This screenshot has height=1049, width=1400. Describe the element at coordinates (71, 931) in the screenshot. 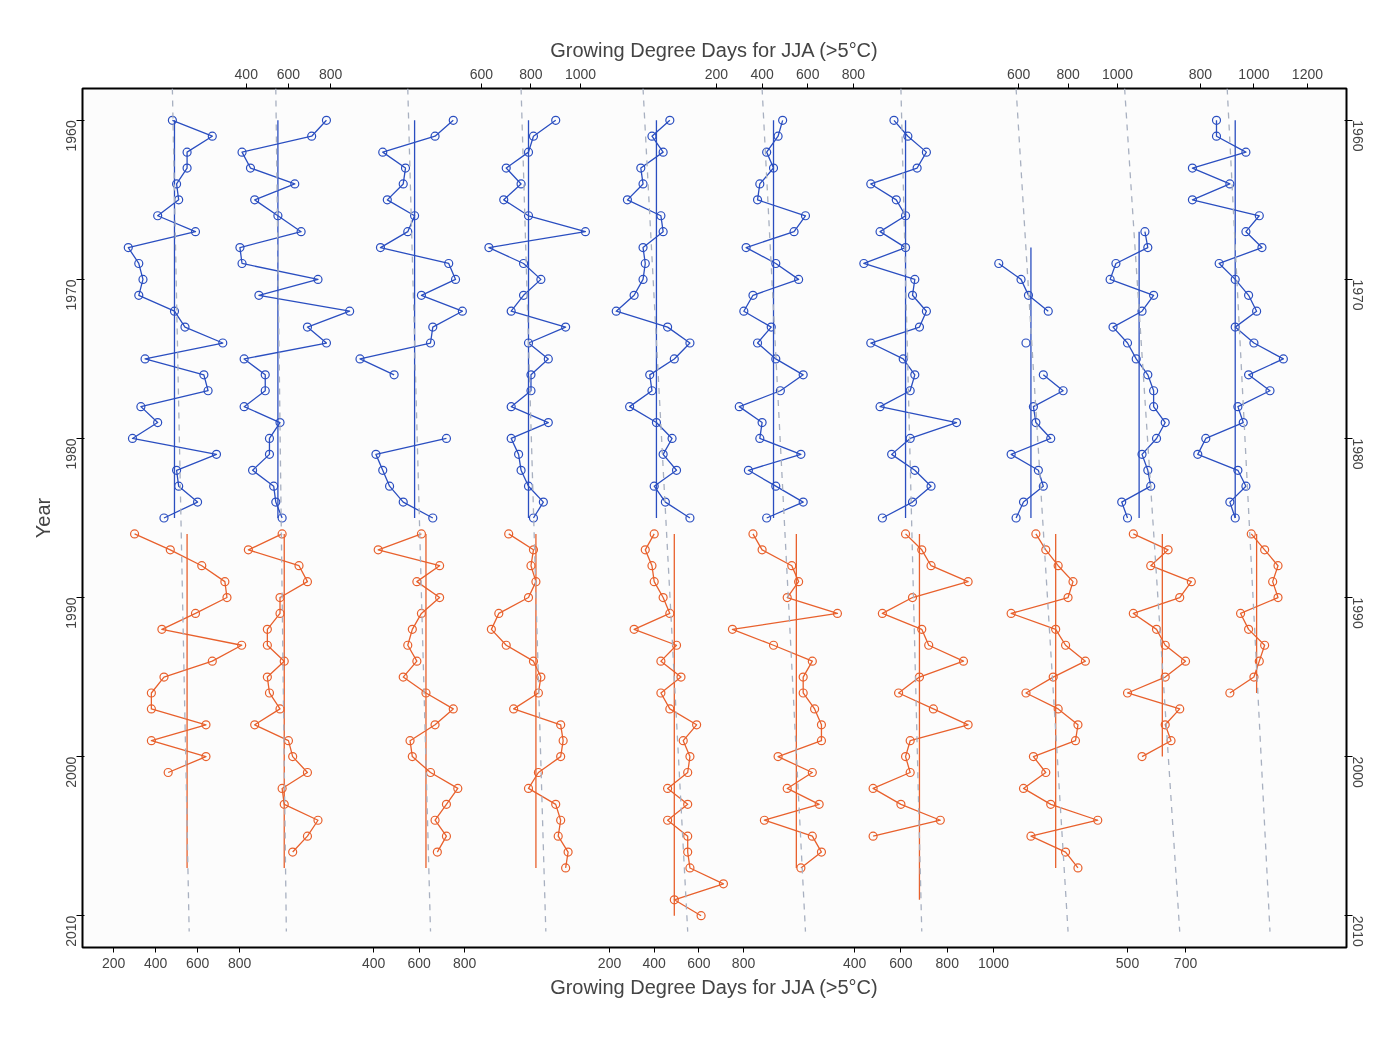

I see `y-tick-label: 2010` at that location.